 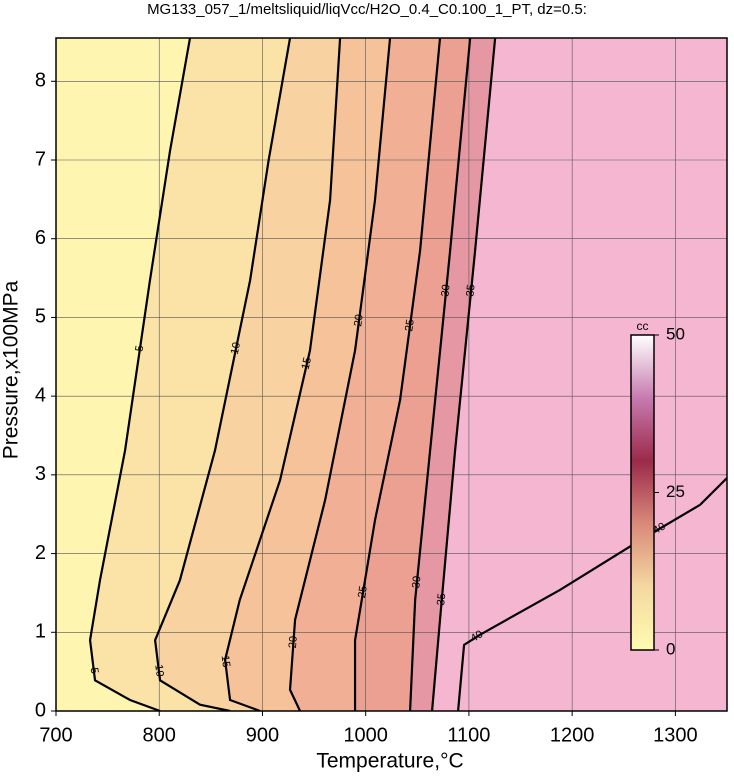 I want to click on colorbar-tick-label: 50, so click(x=675, y=333).